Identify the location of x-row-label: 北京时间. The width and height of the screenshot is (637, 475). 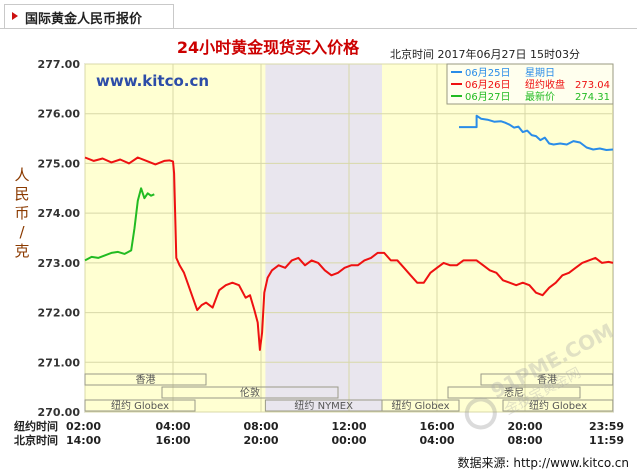
(36, 440).